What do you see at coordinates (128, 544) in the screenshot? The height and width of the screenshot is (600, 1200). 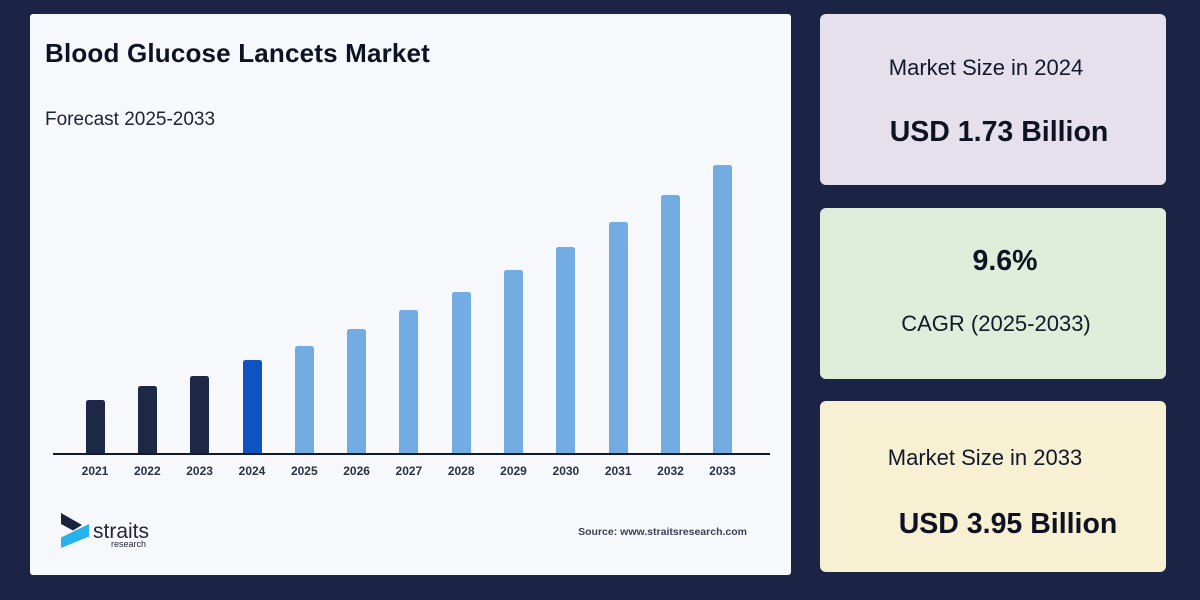 I see `svg-text: research` at bounding box center [128, 544].